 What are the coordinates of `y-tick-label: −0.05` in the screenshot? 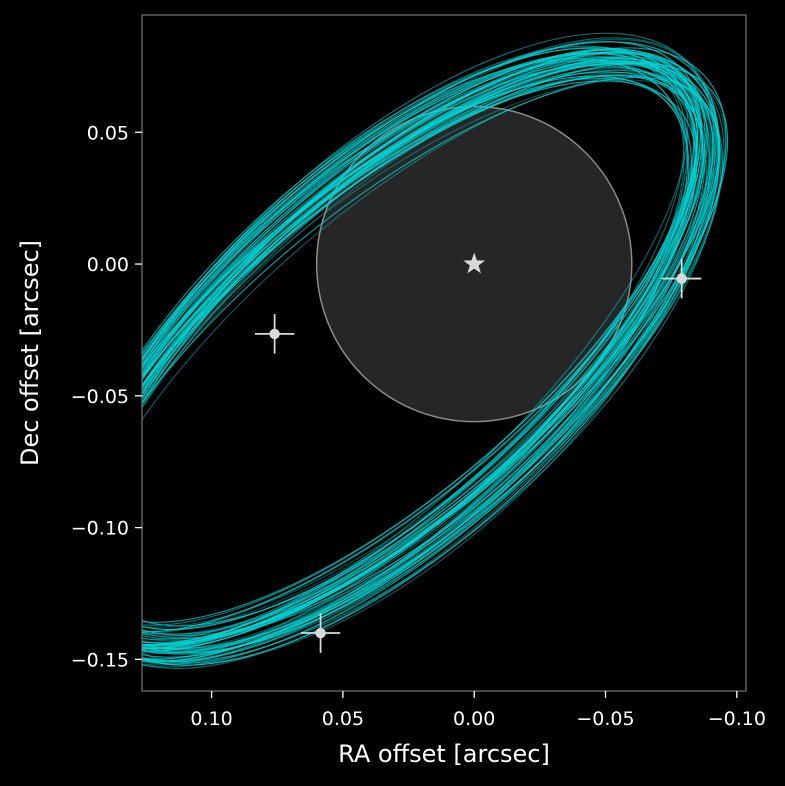 It's located at (100, 397).